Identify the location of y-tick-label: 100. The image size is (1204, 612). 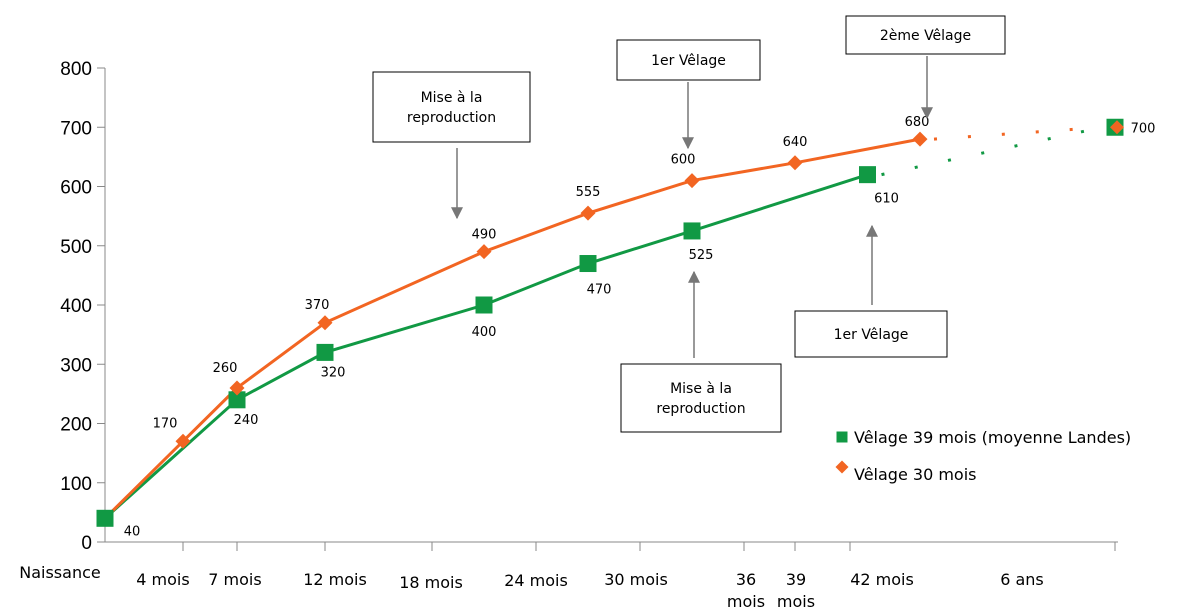
(76, 484).